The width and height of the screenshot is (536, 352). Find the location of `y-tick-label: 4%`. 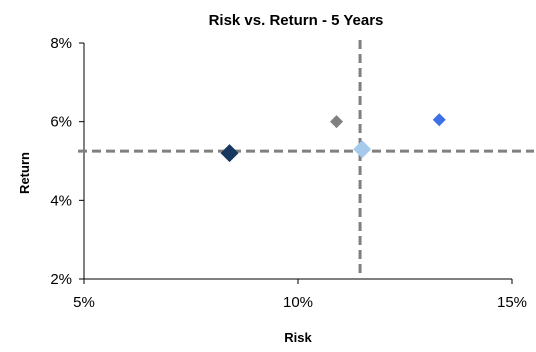

y-tick-label: 4% is located at coordinates (61, 200).